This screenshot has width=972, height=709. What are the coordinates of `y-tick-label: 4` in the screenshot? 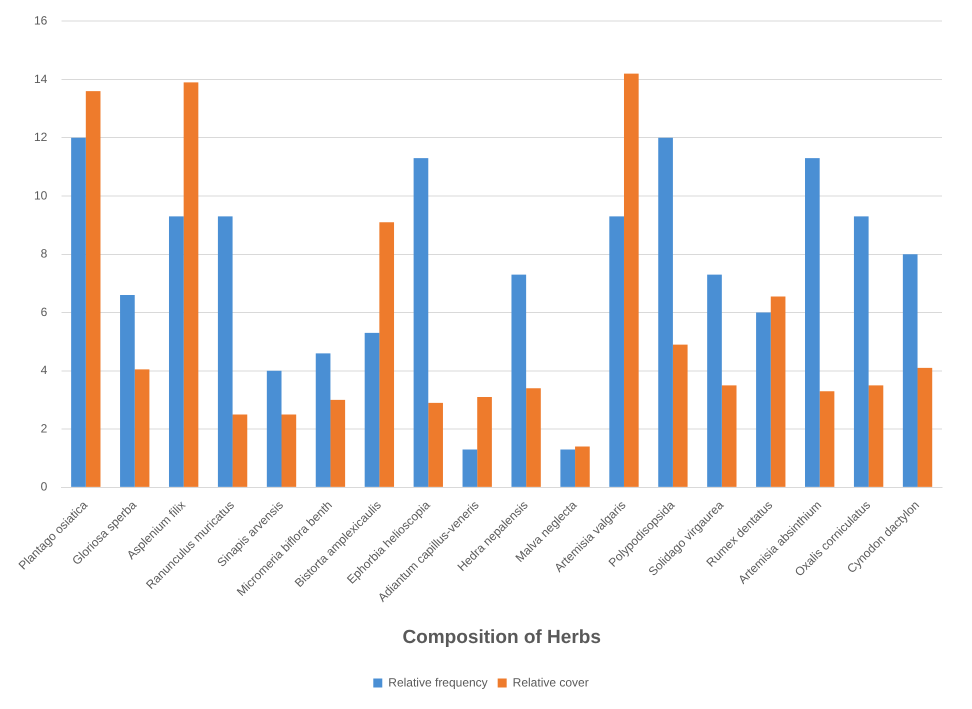 It's located at (44, 370).